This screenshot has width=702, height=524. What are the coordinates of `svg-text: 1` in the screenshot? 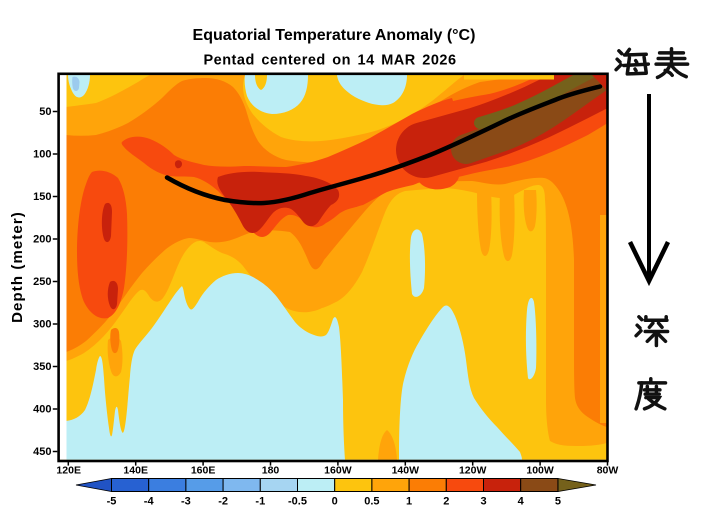 It's located at (409, 502).